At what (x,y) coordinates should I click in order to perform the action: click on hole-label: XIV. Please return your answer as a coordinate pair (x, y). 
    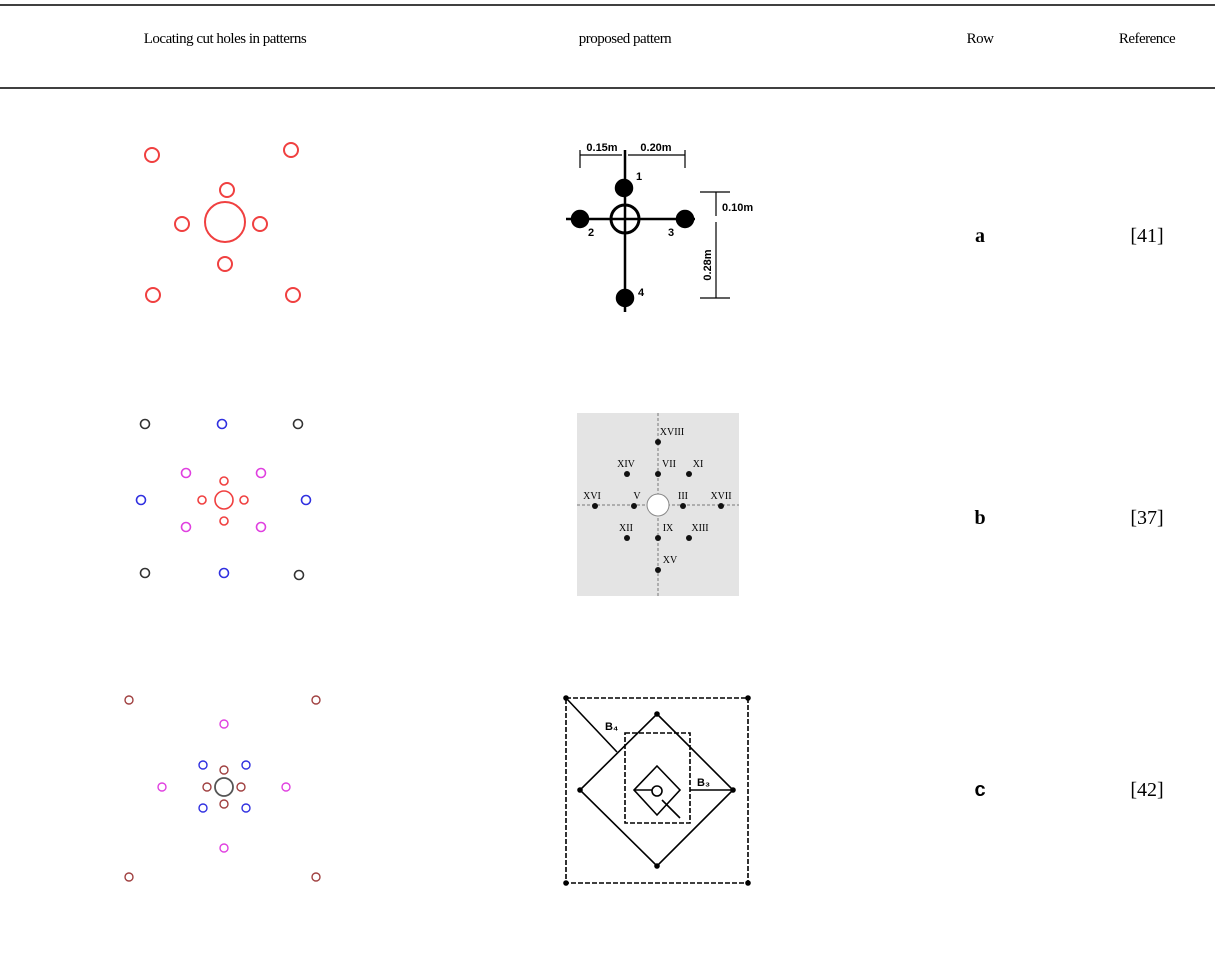
    Looking at the image, I should click on (626, 464).